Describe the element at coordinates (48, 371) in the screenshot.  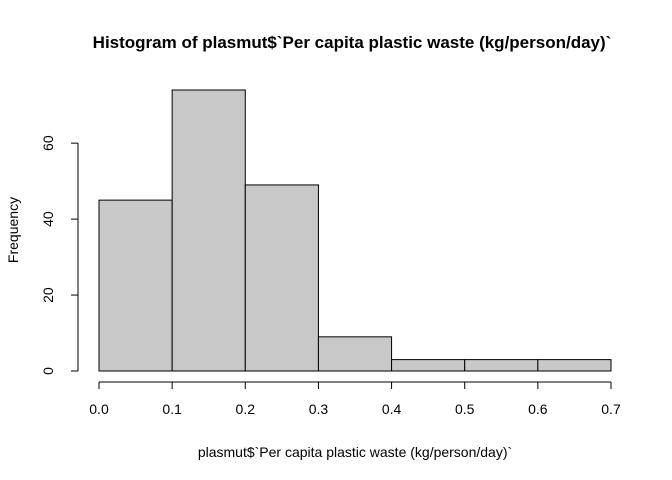
I see `y-tick-label: 0` at that location.